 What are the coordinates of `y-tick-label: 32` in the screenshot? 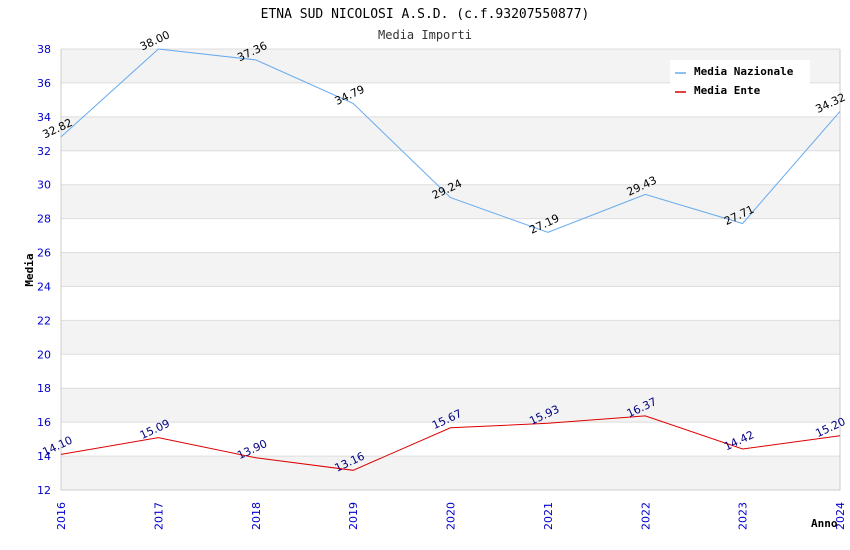 It's located at (44, 151).